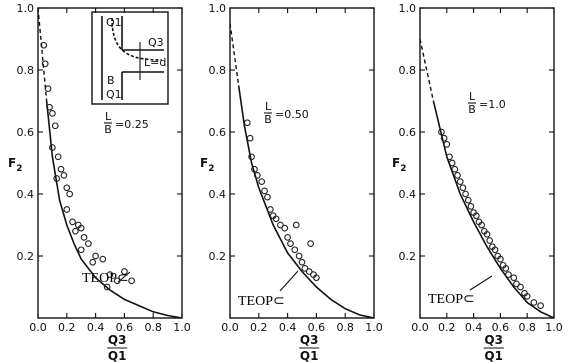 The height and width of the screenshot is (362, 571). What do you see at coordinates (132, 124) in the screenshot?
I see `param-label-value: =0.25` at bounding box center [132, 124].